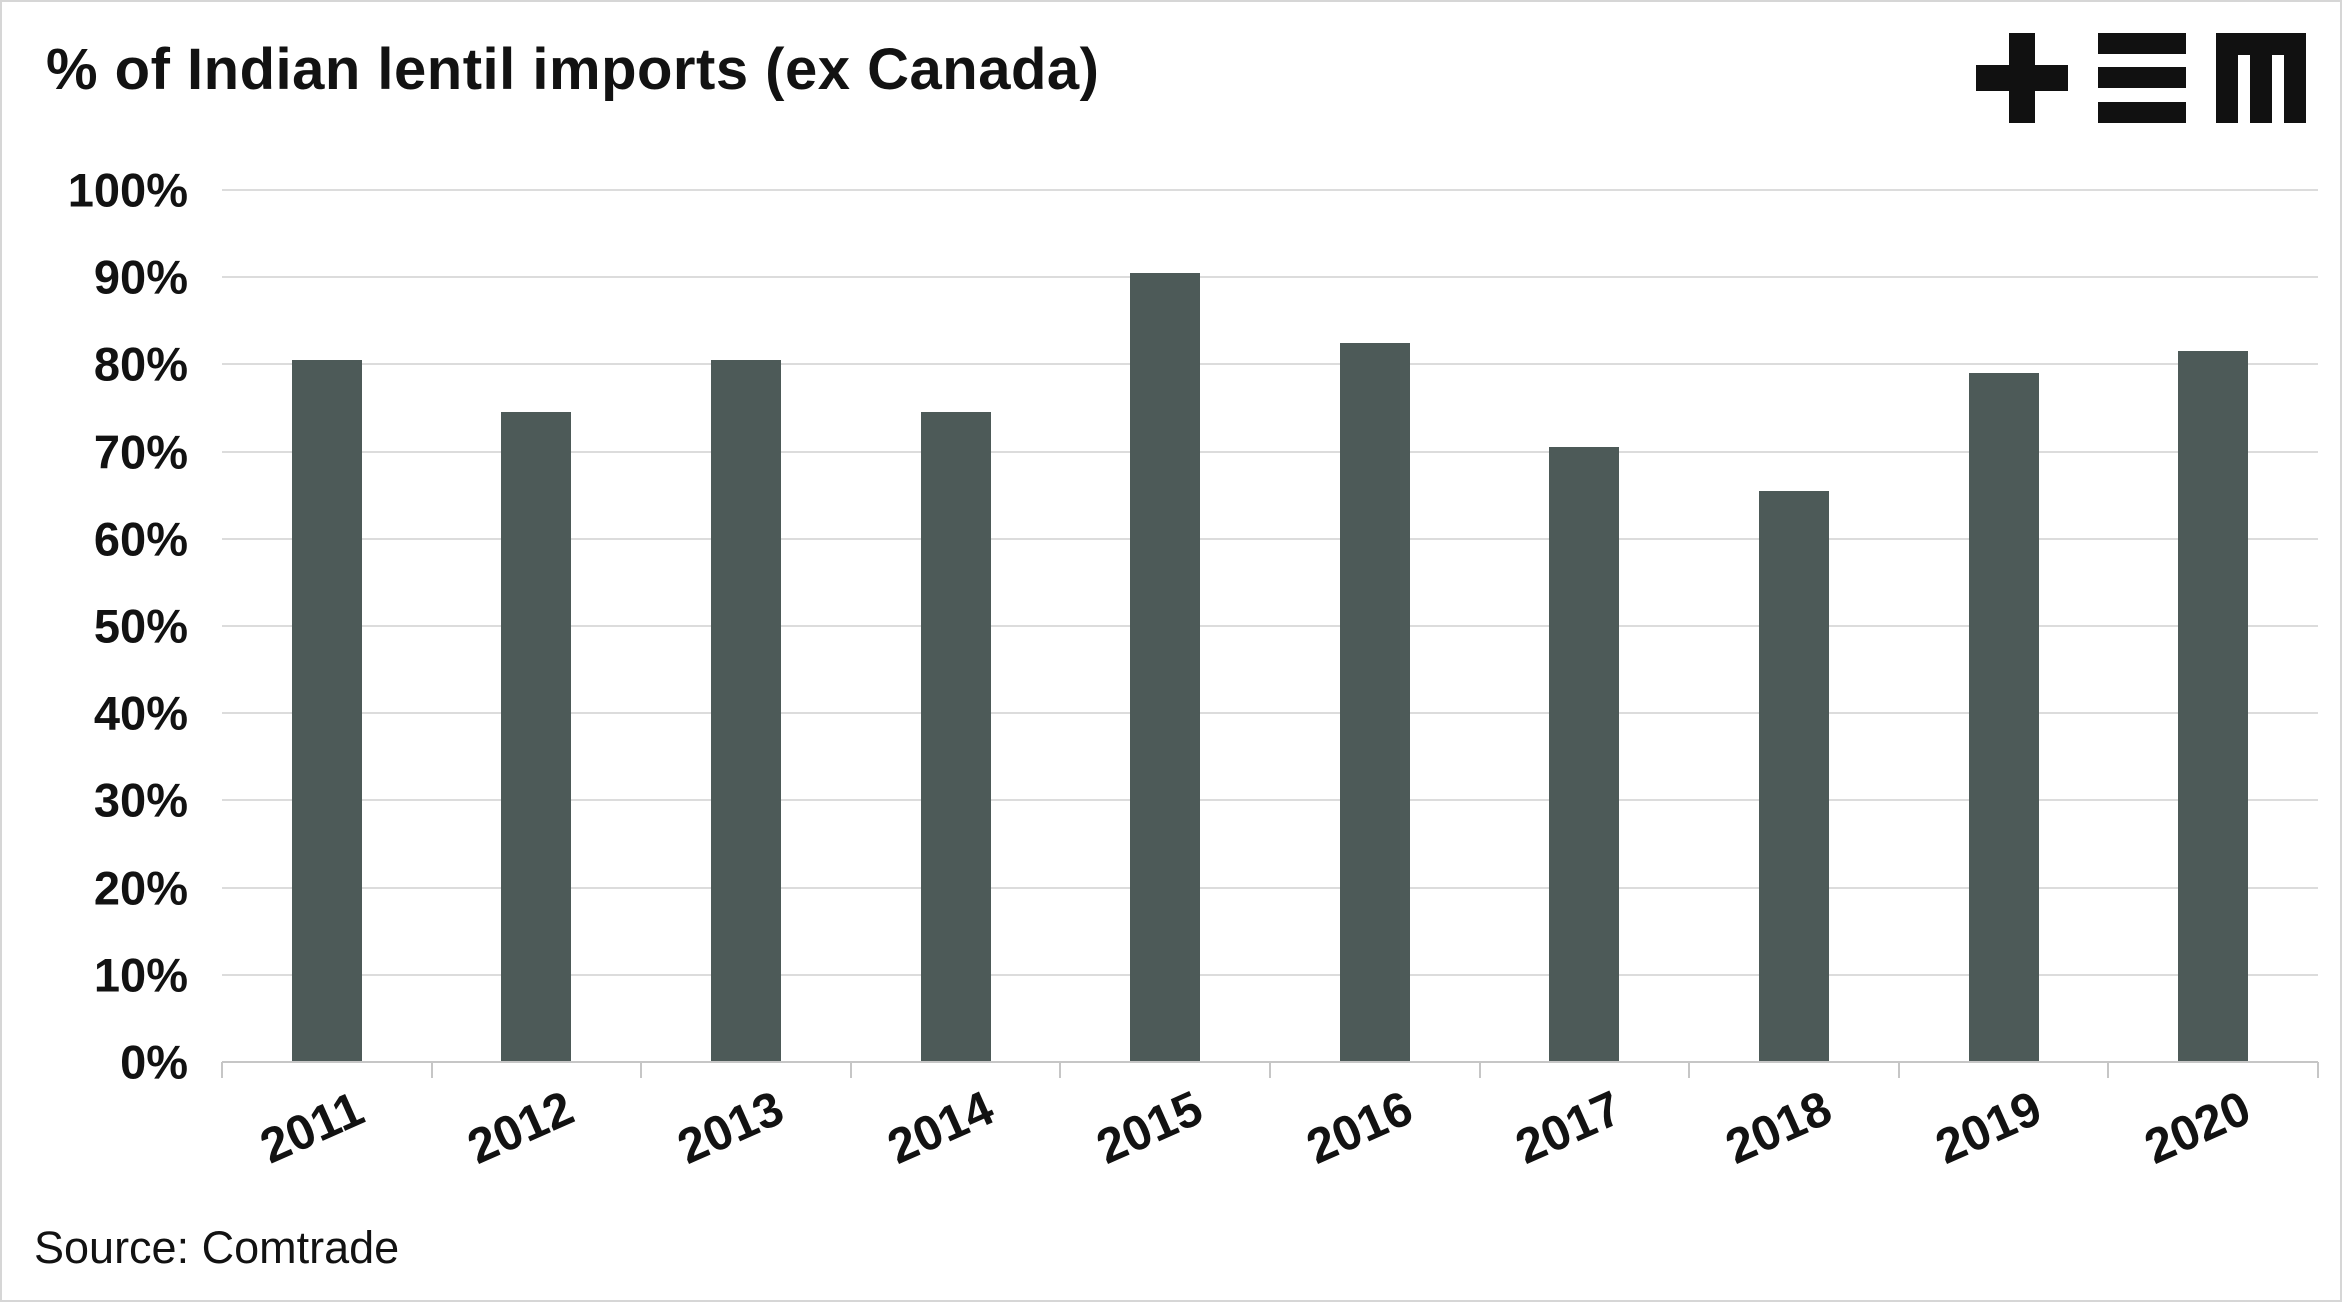  Describe the element at coordinates (1165, 667) in the screenshot. I see `bar-2015` at that location.